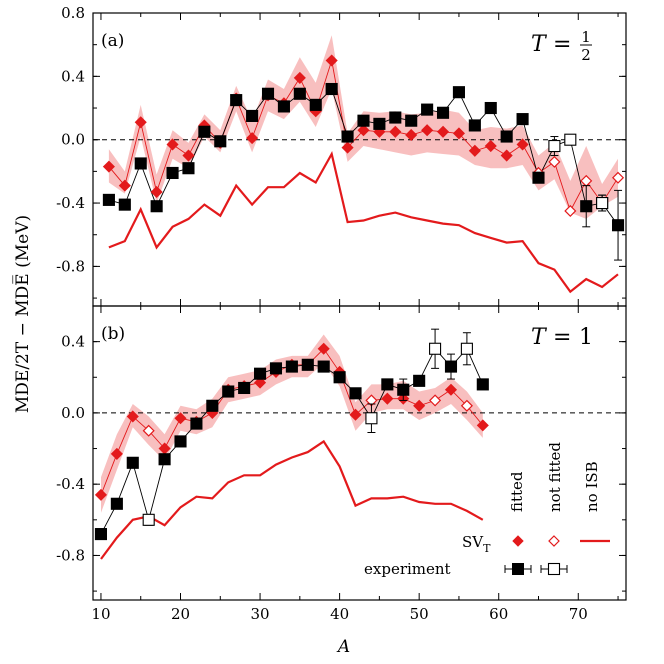 The height and width of the screenshot is (664, 664). What do you see at coordinates (498, 614) in the screenshot?
I see `x-tick-label: 60` at bounding box center [498, 614].